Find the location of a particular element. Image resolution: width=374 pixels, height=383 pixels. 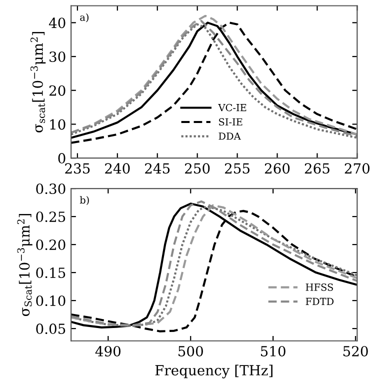

legend-label: HFSS is located at coordinates (319, 287).